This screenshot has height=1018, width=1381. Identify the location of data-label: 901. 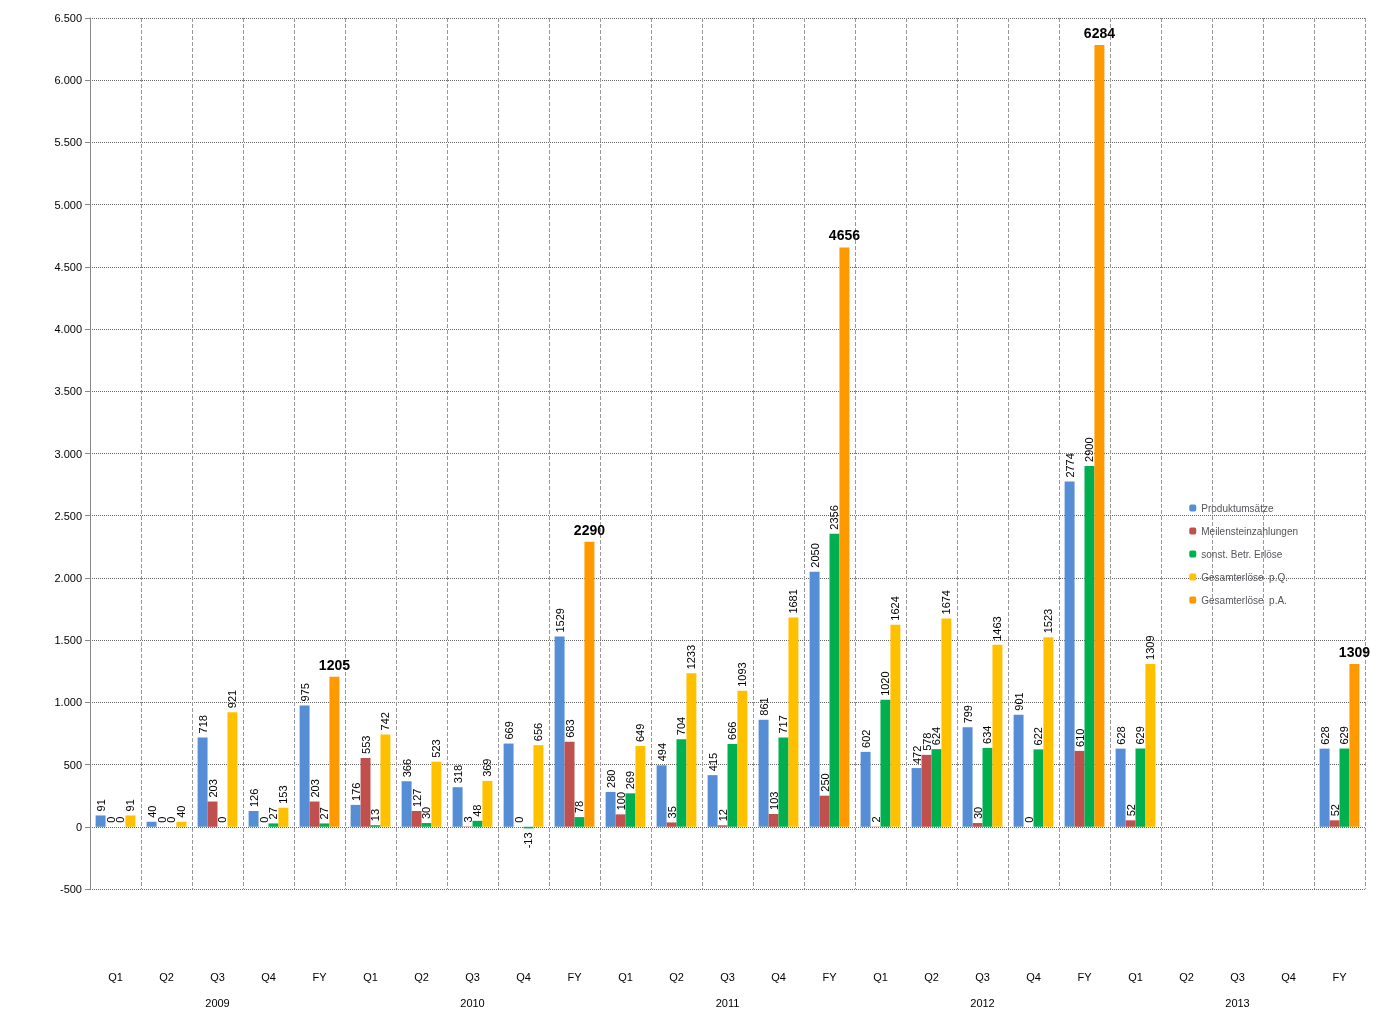
(1018, 701).